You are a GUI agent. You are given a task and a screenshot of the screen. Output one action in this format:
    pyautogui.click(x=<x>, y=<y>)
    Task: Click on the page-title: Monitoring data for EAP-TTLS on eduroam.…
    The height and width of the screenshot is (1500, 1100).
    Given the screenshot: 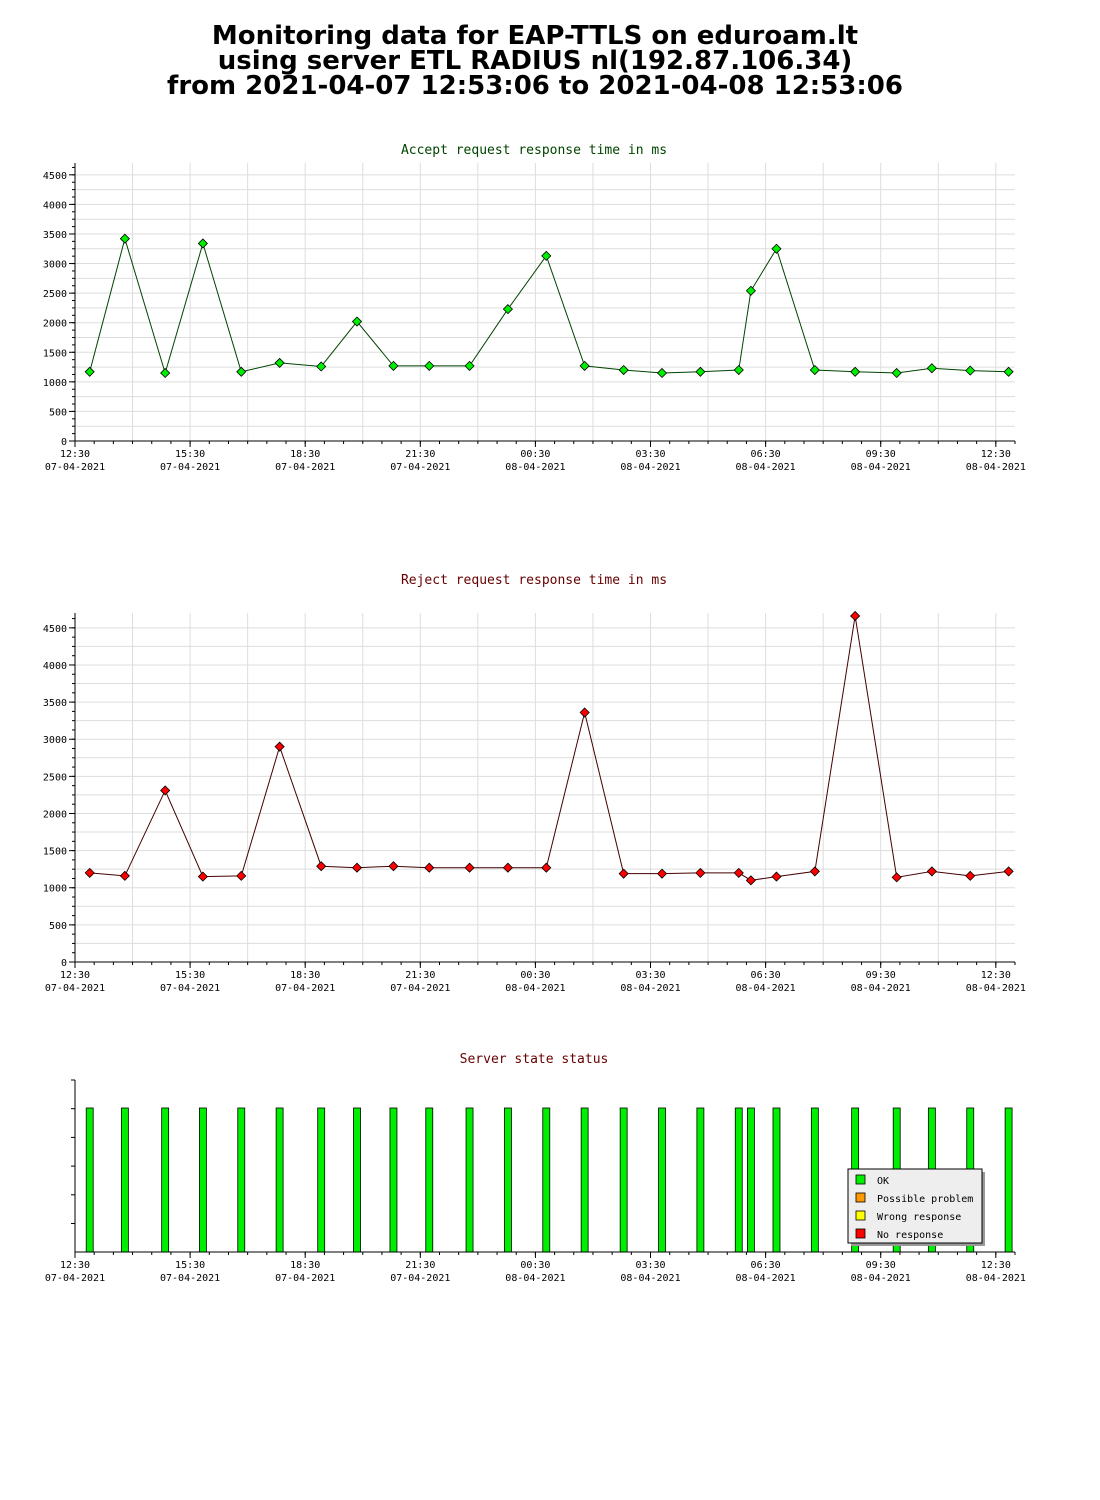 What is the action you would take?
    pyautogui.click(x=535, y=61)
    